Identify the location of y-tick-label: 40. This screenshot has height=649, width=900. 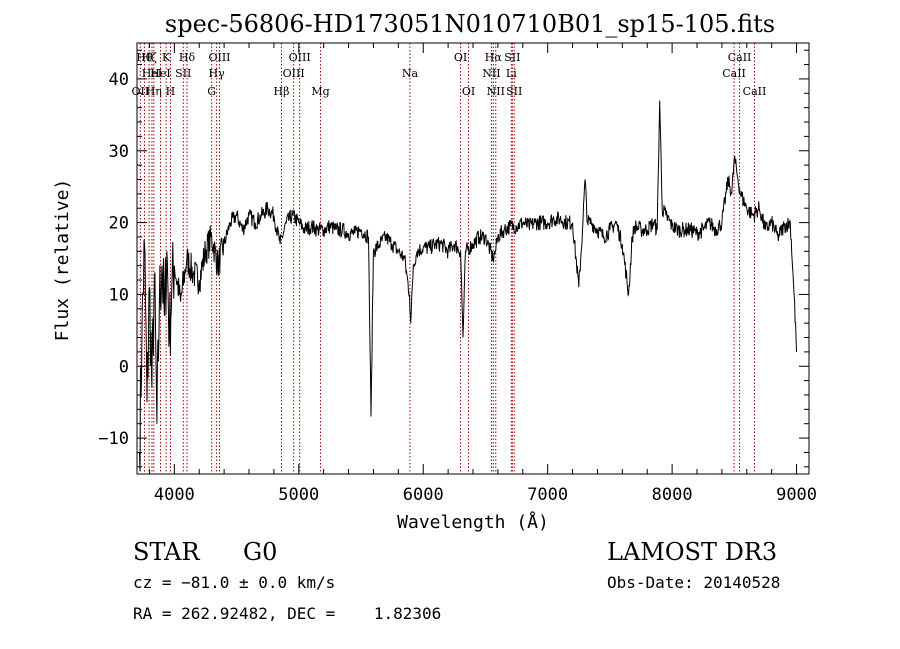
(119, 80).